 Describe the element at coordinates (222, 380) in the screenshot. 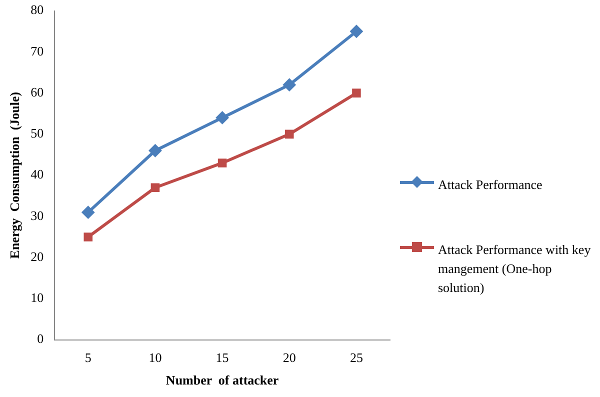

I see `x-axis-title: Number of attacker` at that location.